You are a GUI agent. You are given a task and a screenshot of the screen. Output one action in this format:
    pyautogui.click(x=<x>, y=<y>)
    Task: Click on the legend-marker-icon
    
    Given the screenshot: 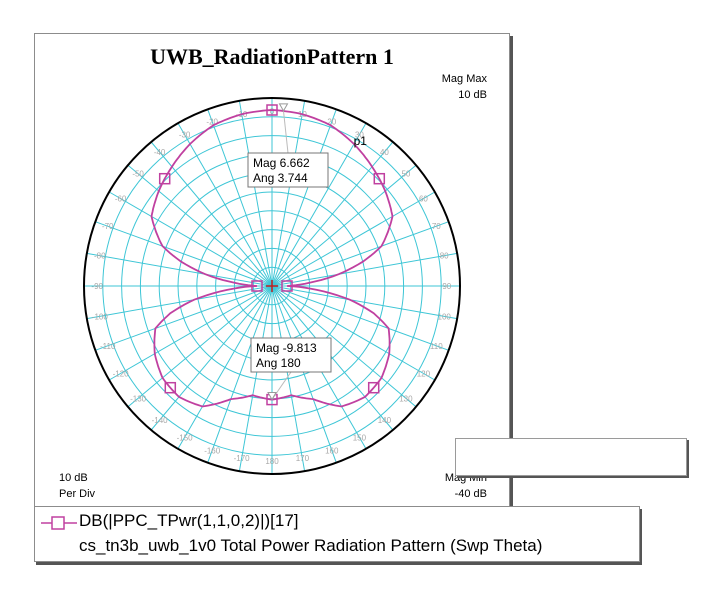 What is the action you would take?
    pyautogui.click(x=59, y=523)
    